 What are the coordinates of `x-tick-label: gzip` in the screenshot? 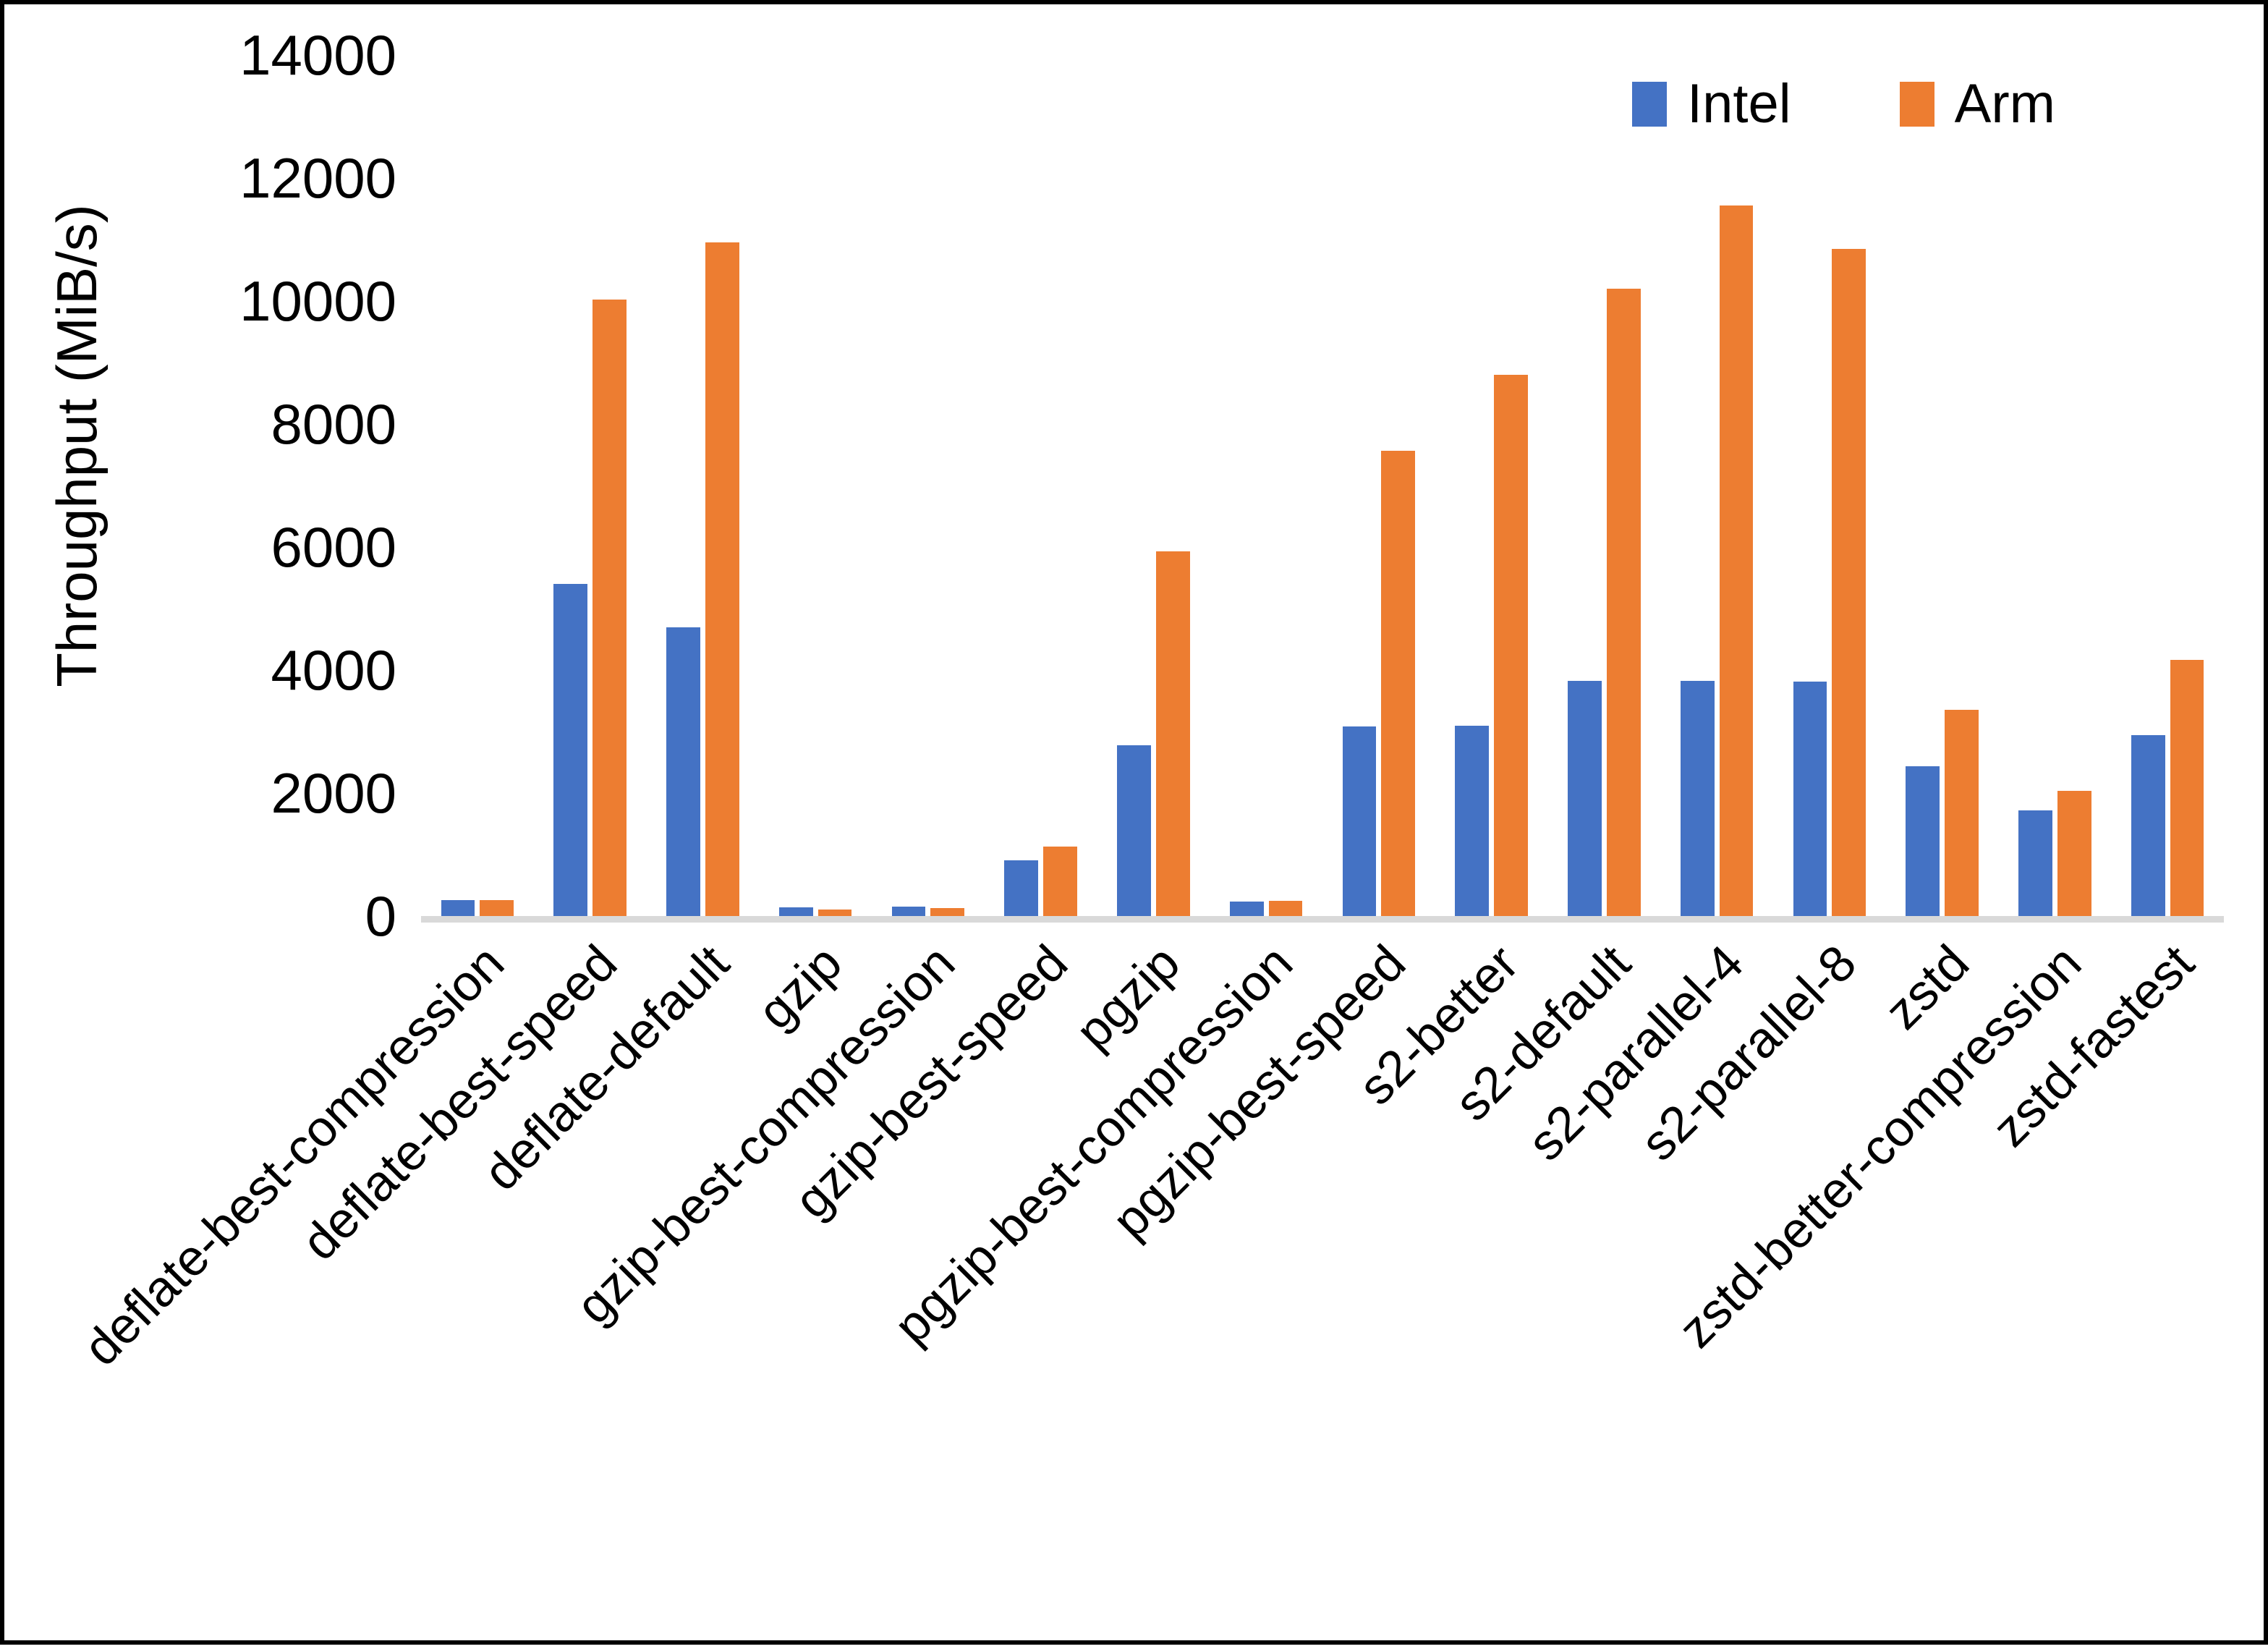 It's located at (800, 987).